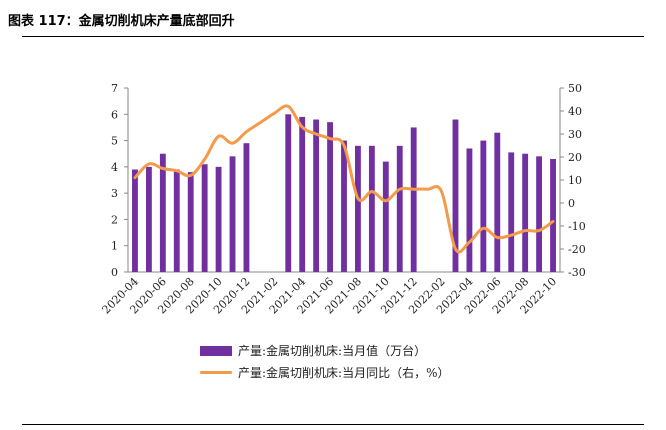 The image size is (666, 430). I want to click on y-right-tick-label: 30, so click(575, 134).